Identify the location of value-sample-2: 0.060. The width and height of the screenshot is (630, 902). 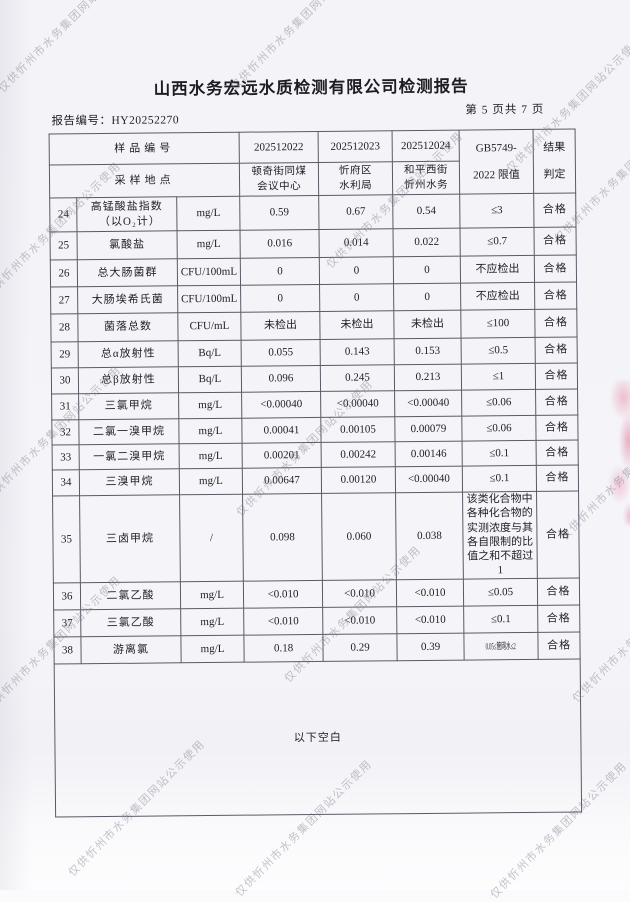
(359, 536).